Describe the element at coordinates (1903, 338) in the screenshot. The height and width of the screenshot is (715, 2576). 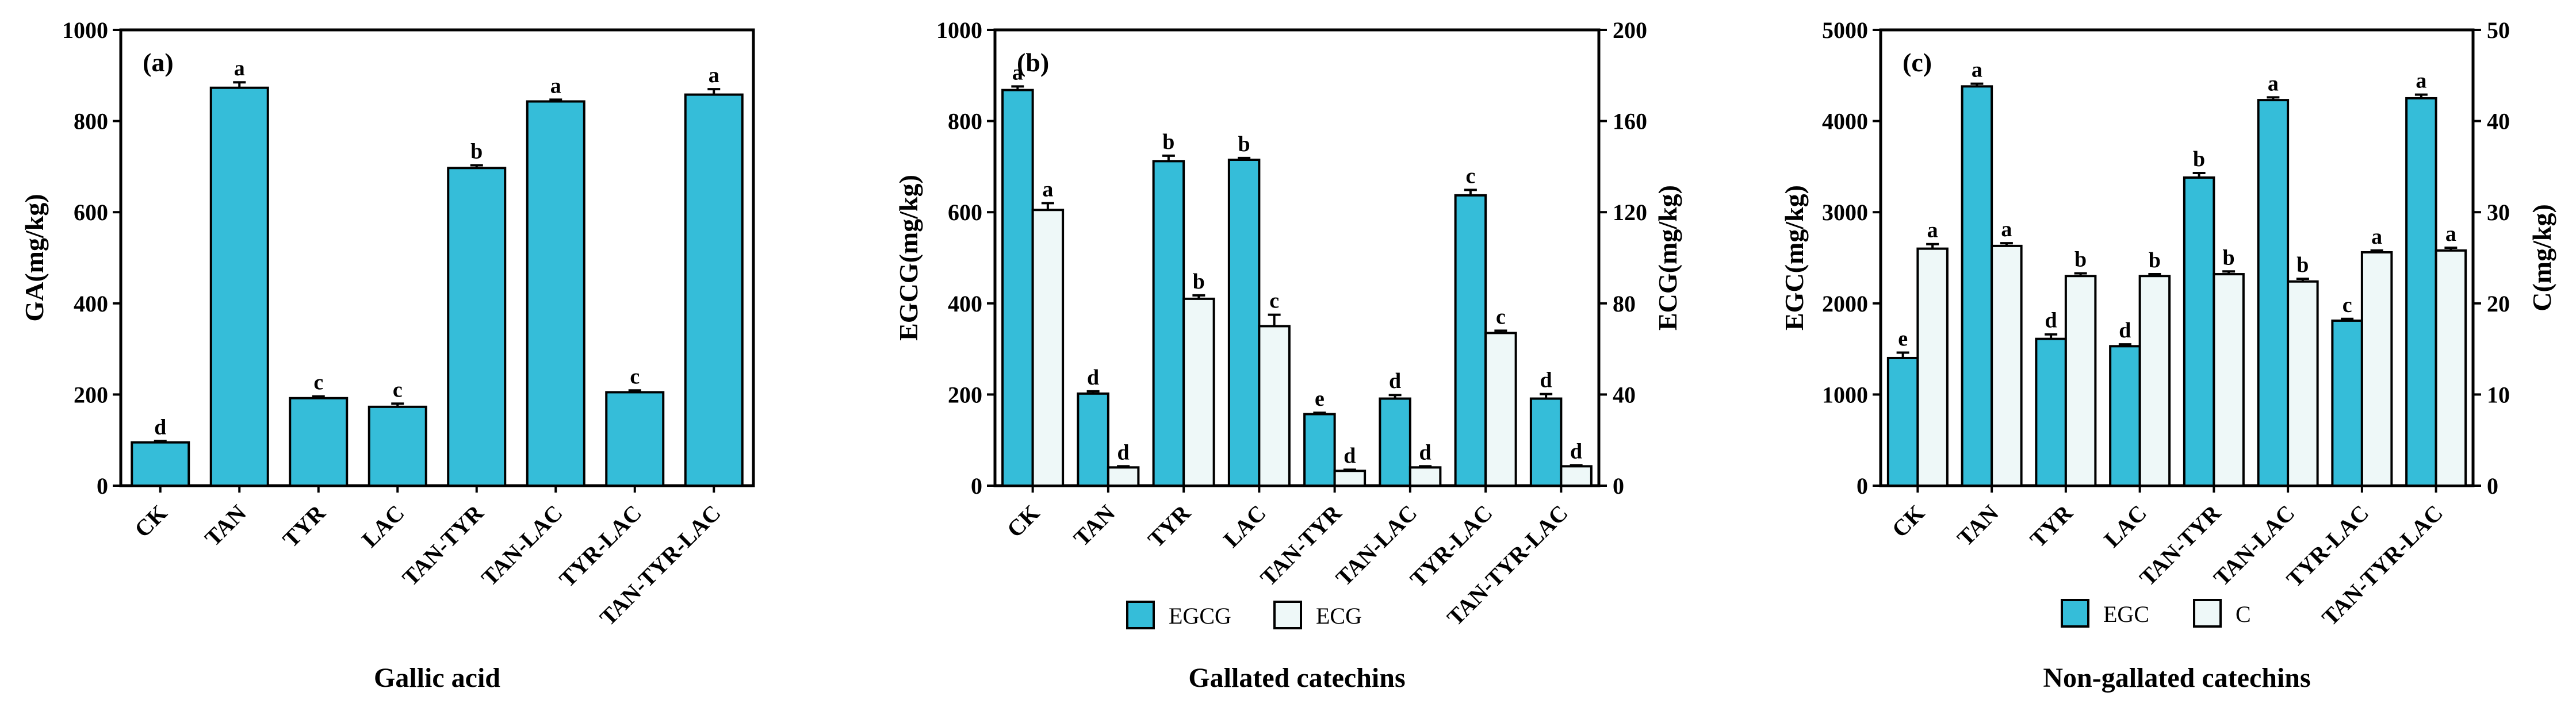
I see `significance-letter: e` at that location.